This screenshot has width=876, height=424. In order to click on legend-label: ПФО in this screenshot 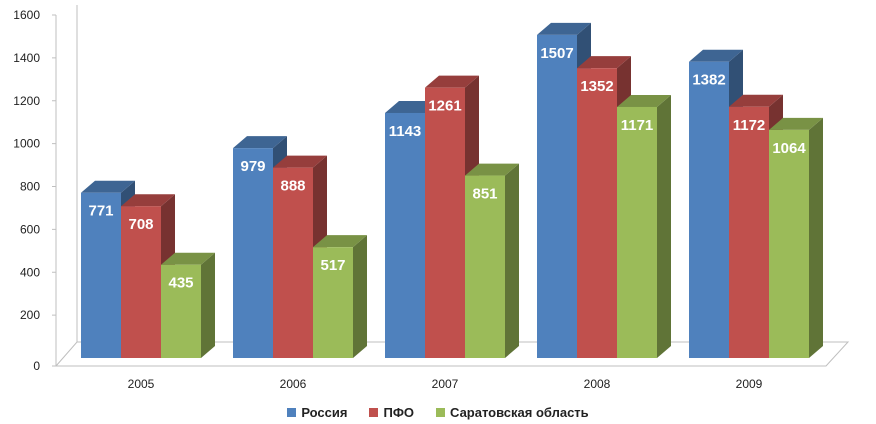, I will do `click(399, 412)`.